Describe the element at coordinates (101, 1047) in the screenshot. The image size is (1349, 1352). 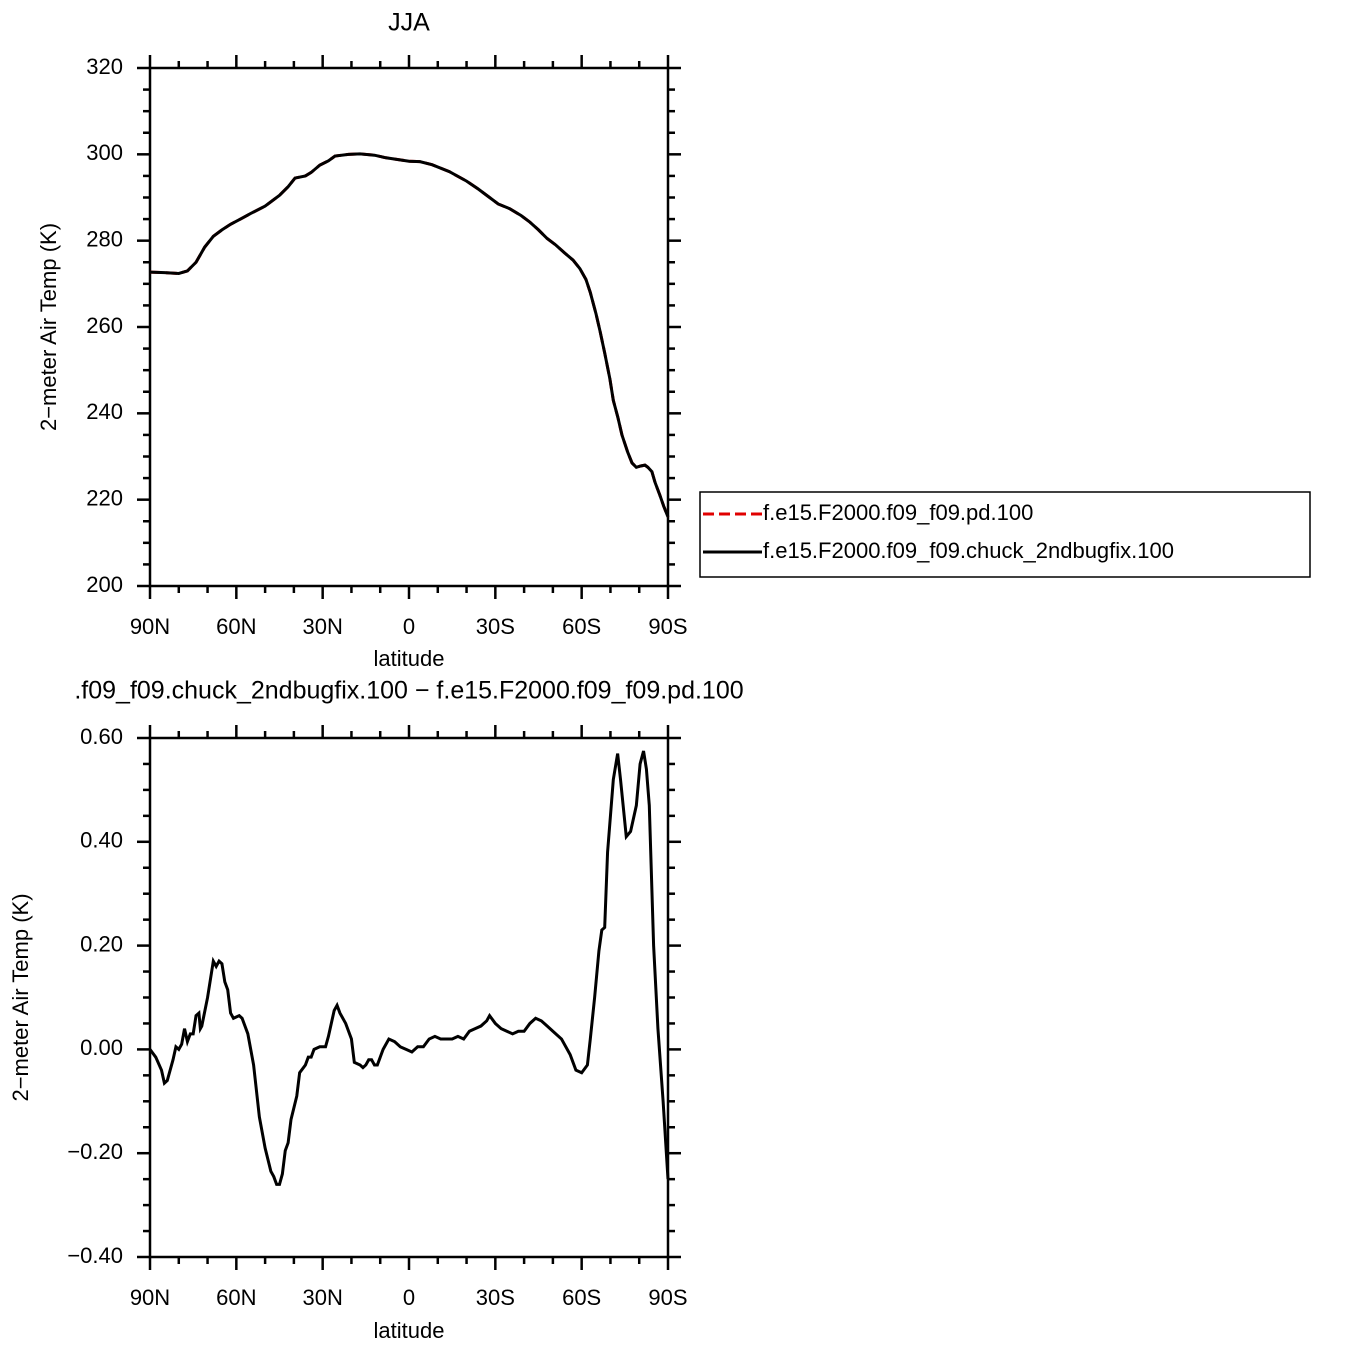
I see `y-tick-label: 0.00` at that location.